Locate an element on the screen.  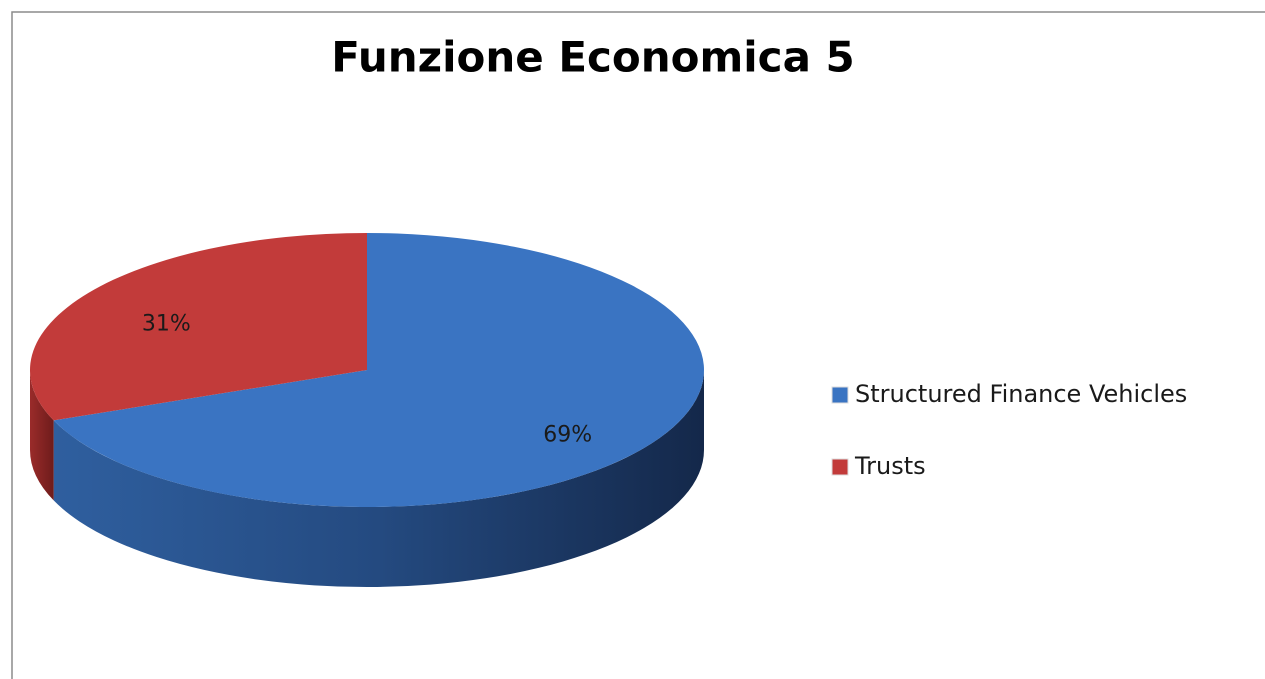
pie-side is located at coordinates (42, 435).